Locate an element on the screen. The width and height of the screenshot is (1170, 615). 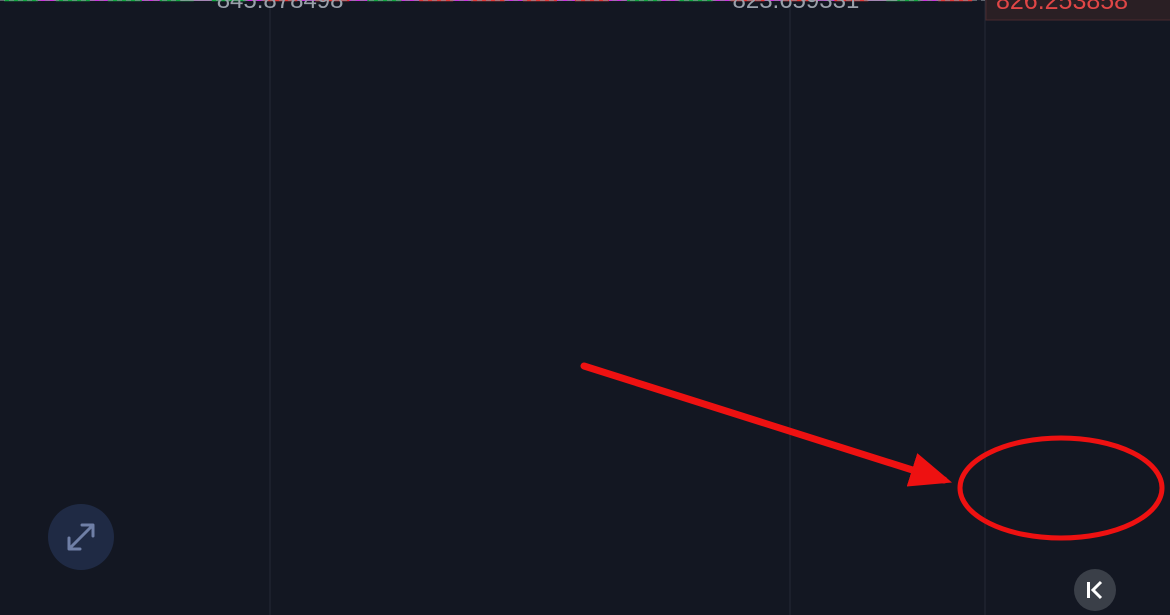
current-price-badge: 826.253858 is located at coordinates (1077, 10).